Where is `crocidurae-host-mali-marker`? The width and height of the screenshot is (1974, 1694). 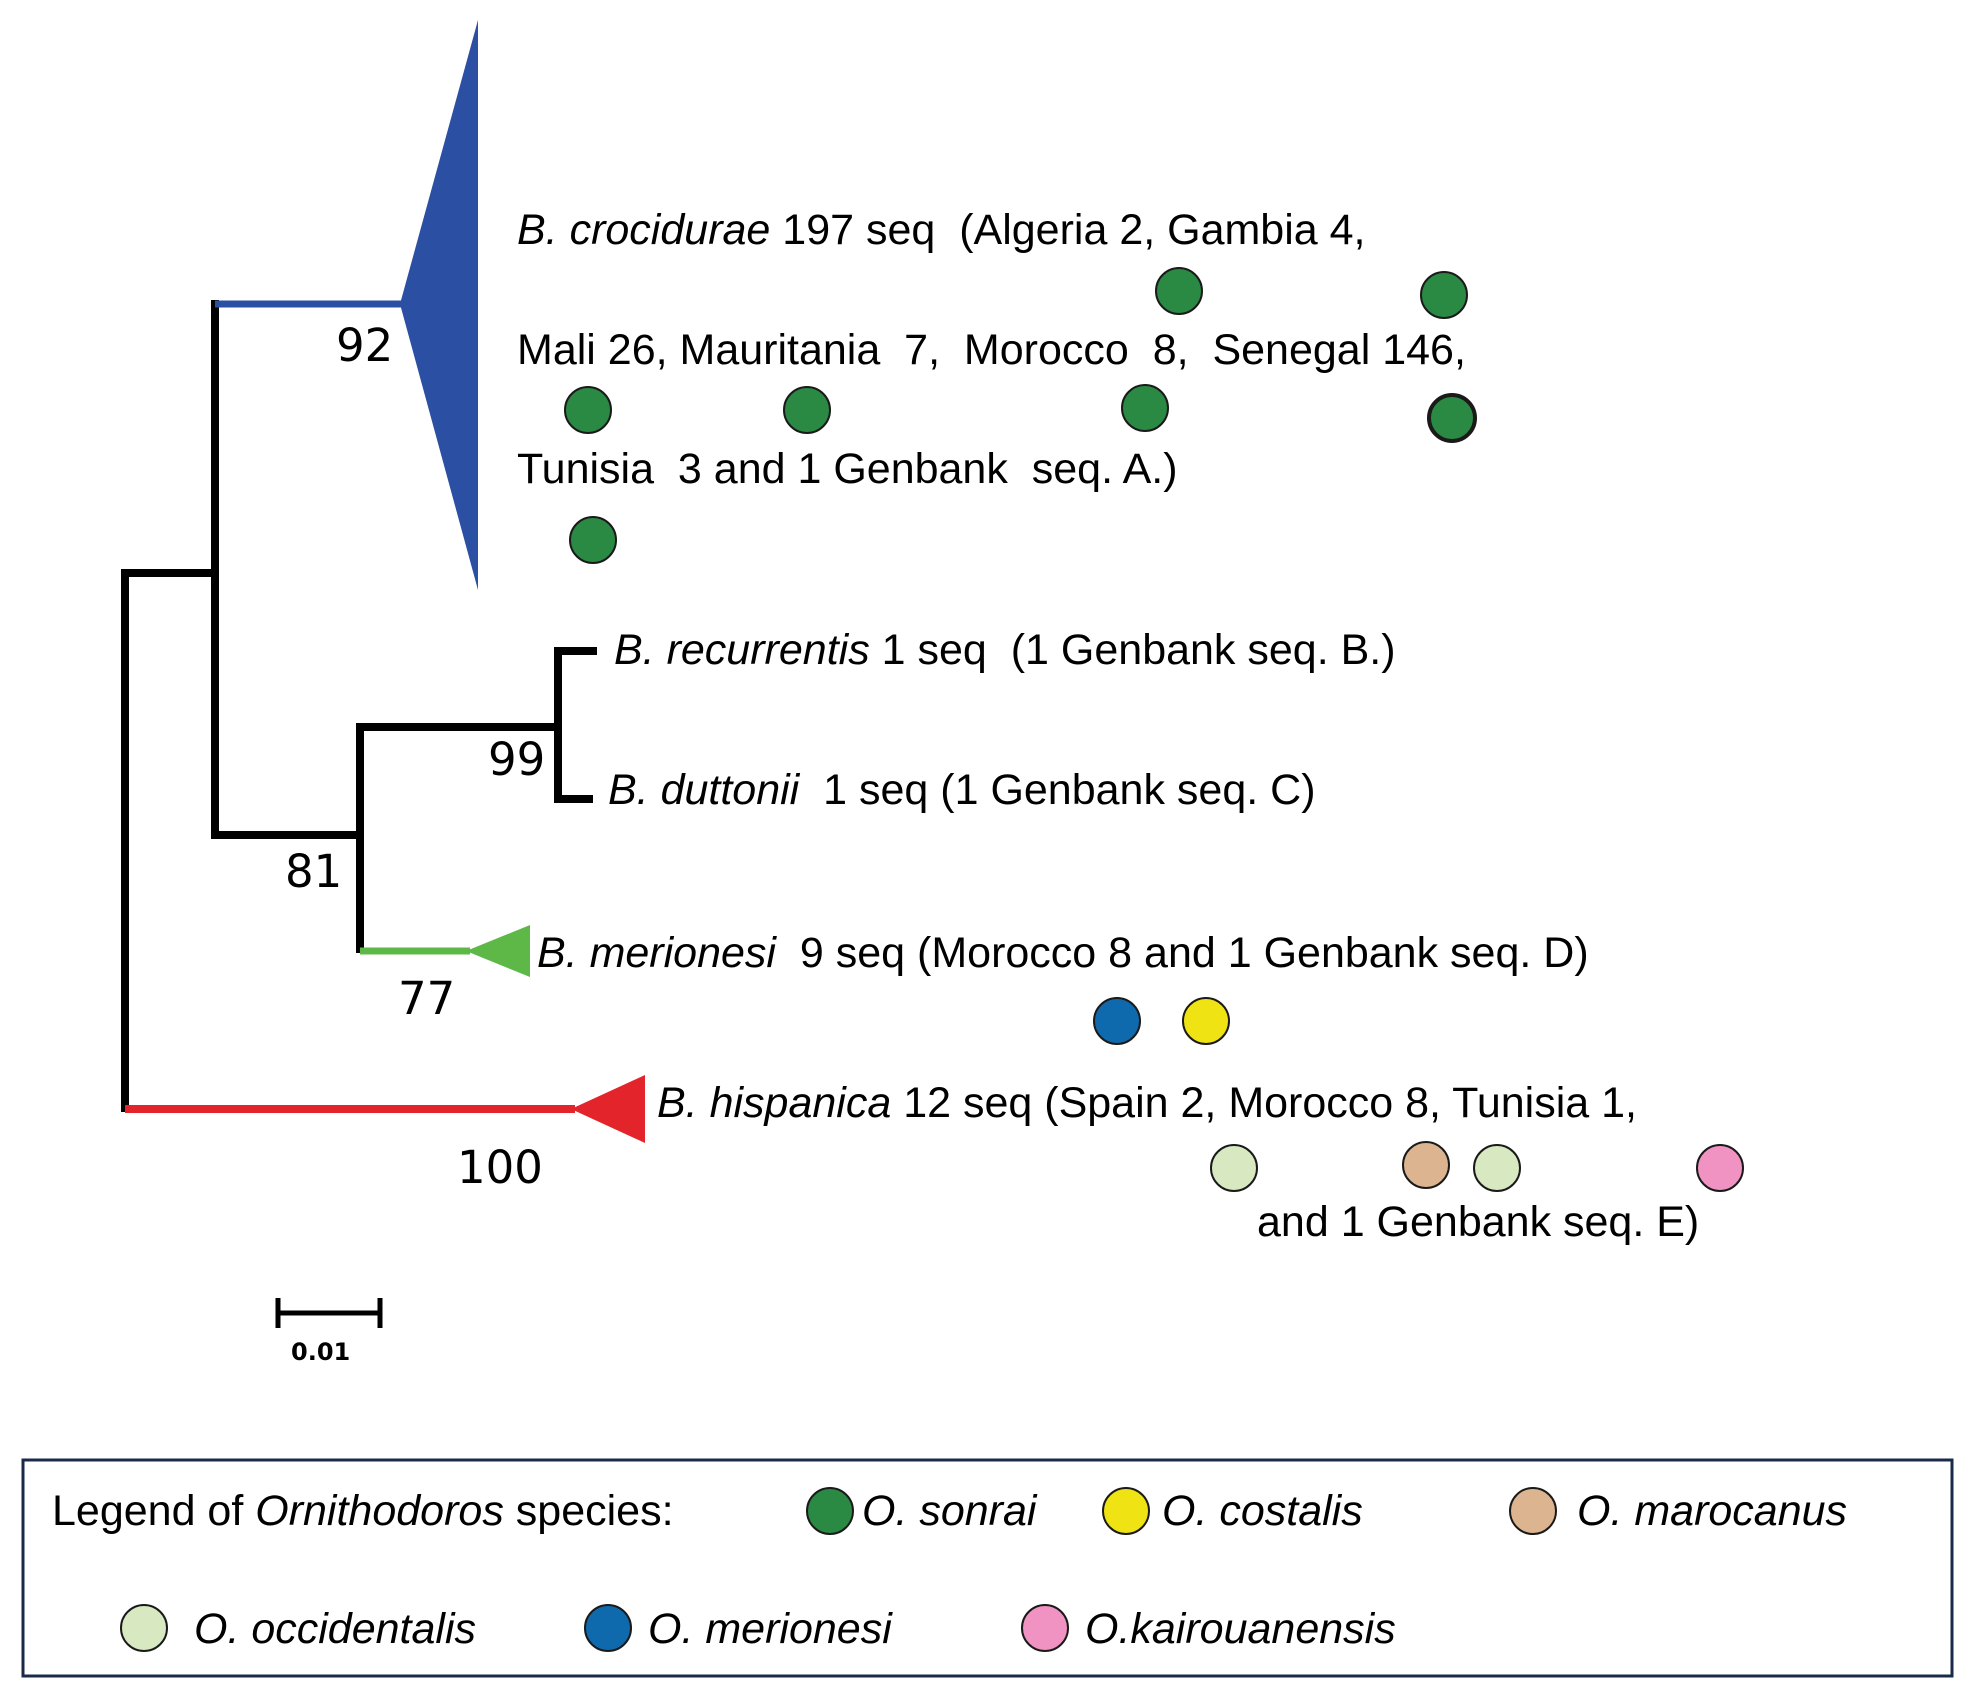 crocidurae-host-mali-marker is located at coordinates (588, 410).